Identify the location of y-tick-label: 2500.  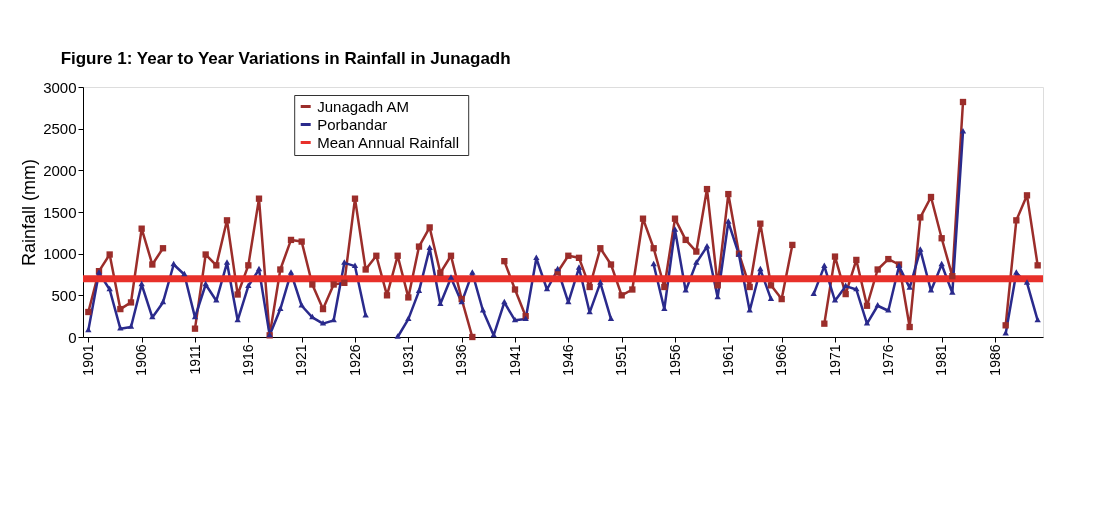
(60, 129).